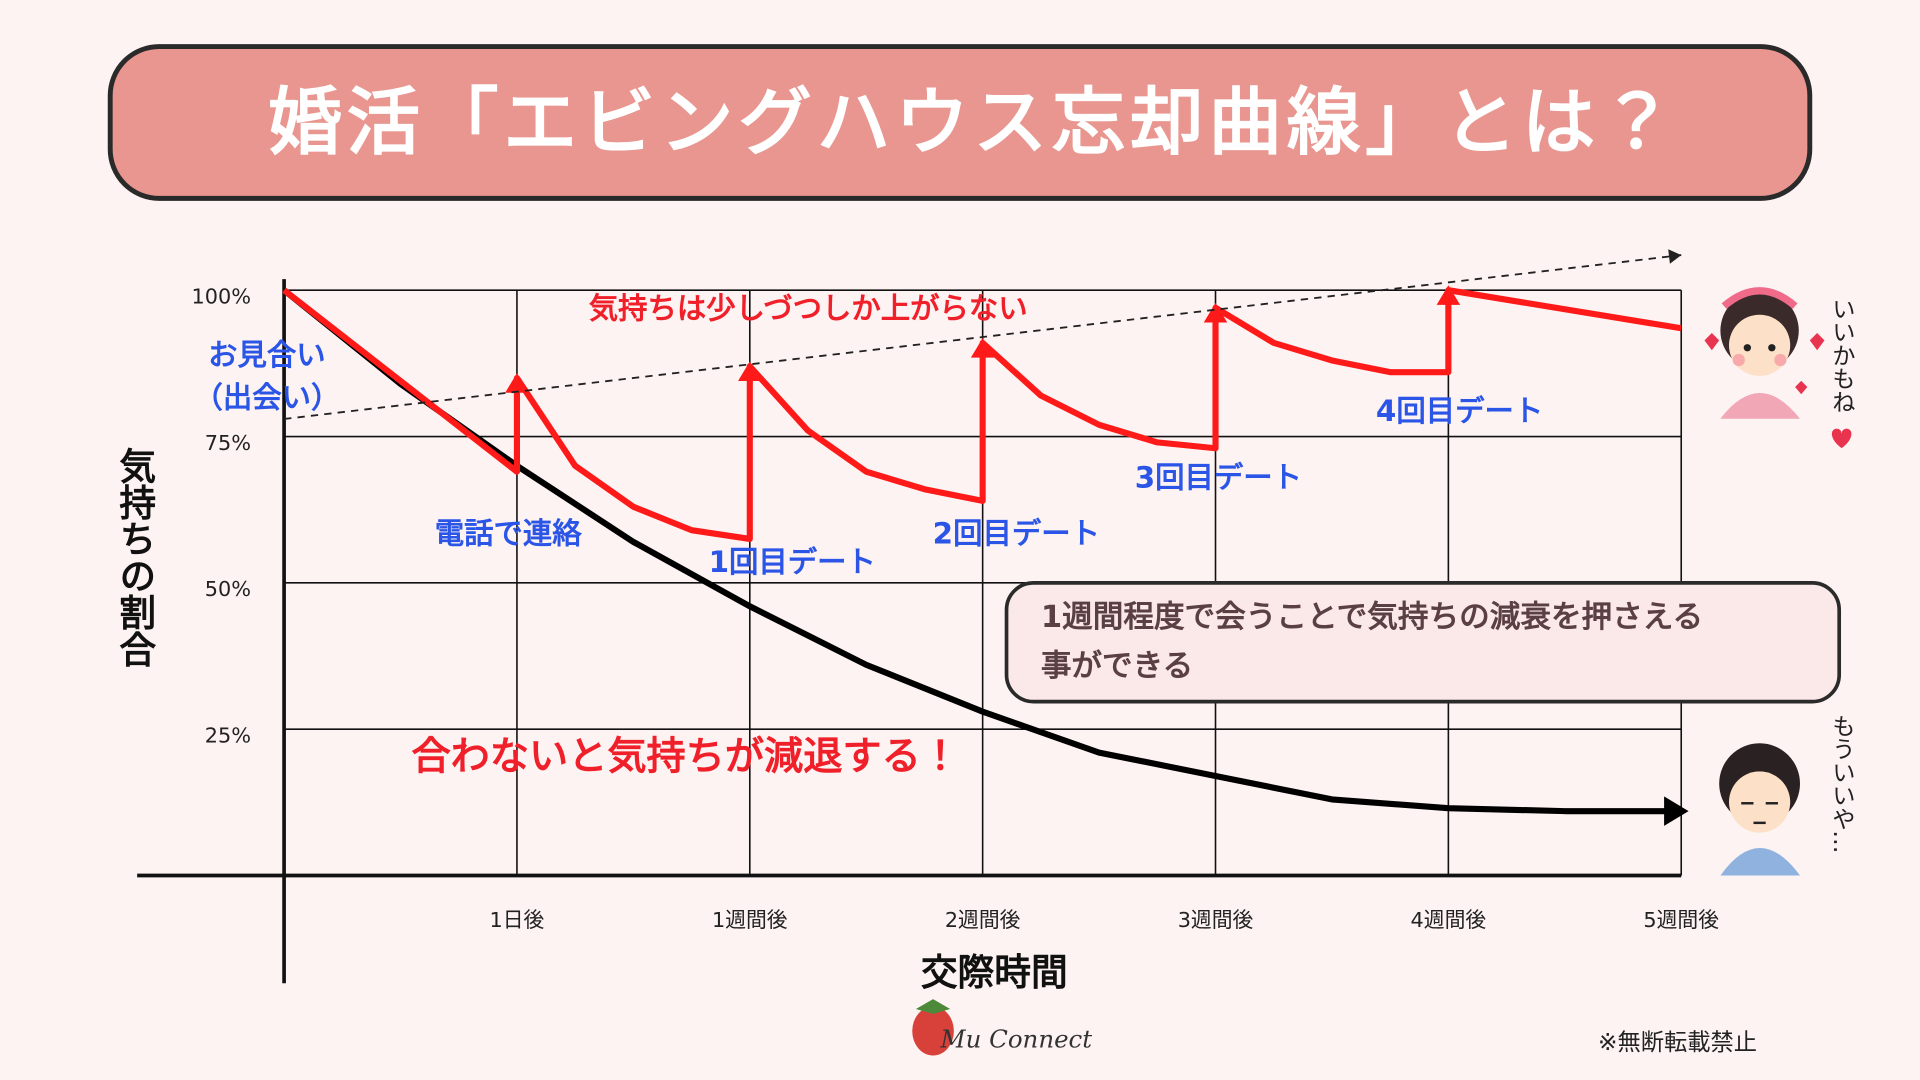  I want to click on y-tick-label: 50%, so click(228, 589).